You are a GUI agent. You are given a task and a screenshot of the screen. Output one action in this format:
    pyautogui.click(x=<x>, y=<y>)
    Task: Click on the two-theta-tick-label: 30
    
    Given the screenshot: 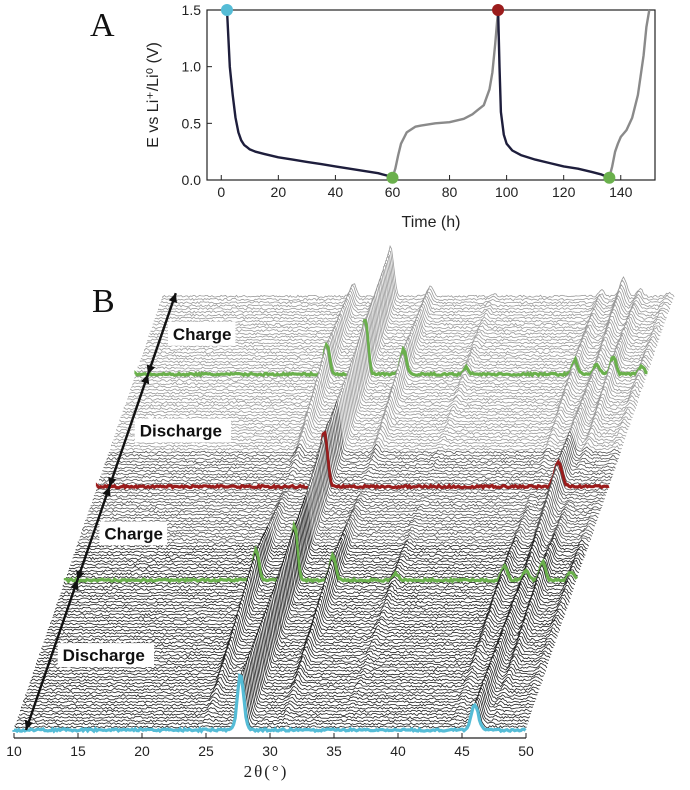 What is the action you would take?
    pyautogui.click(x=270, y=751)
    